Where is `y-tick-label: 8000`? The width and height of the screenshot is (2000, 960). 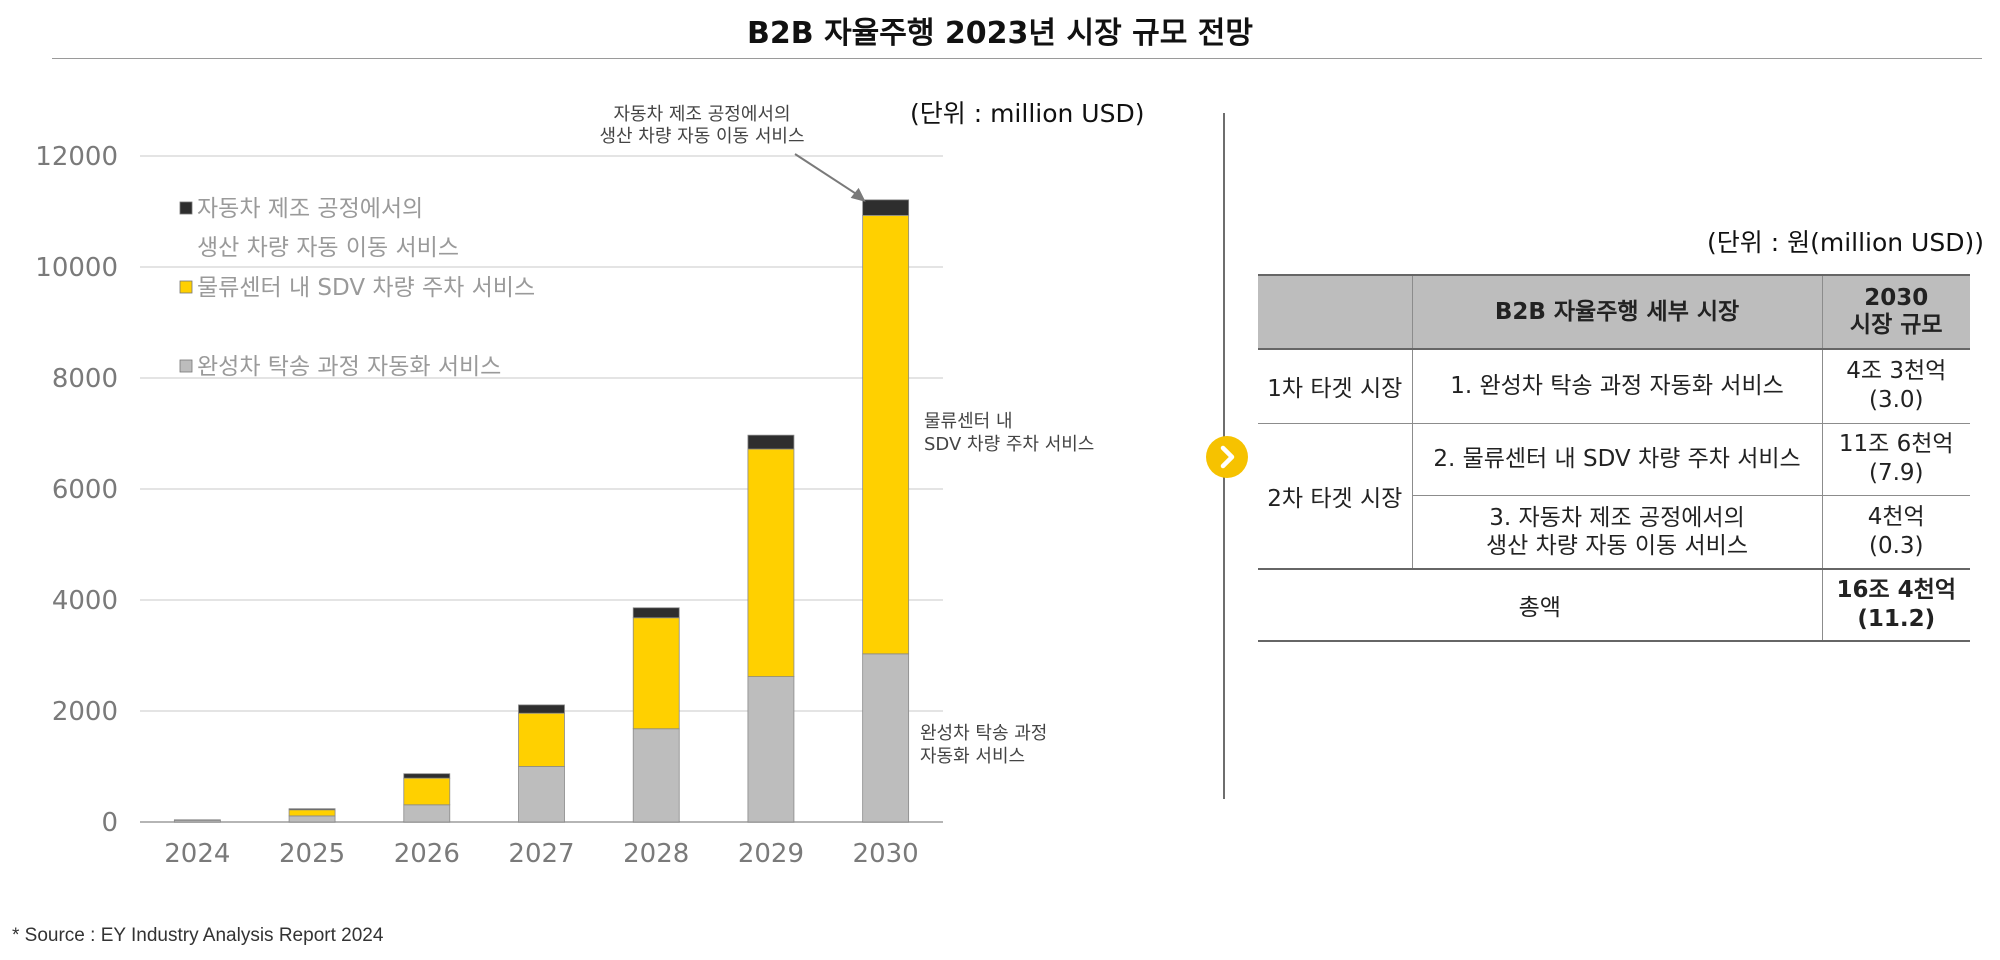
y-tick-label: 8000 is located at coordinates (85, 379).